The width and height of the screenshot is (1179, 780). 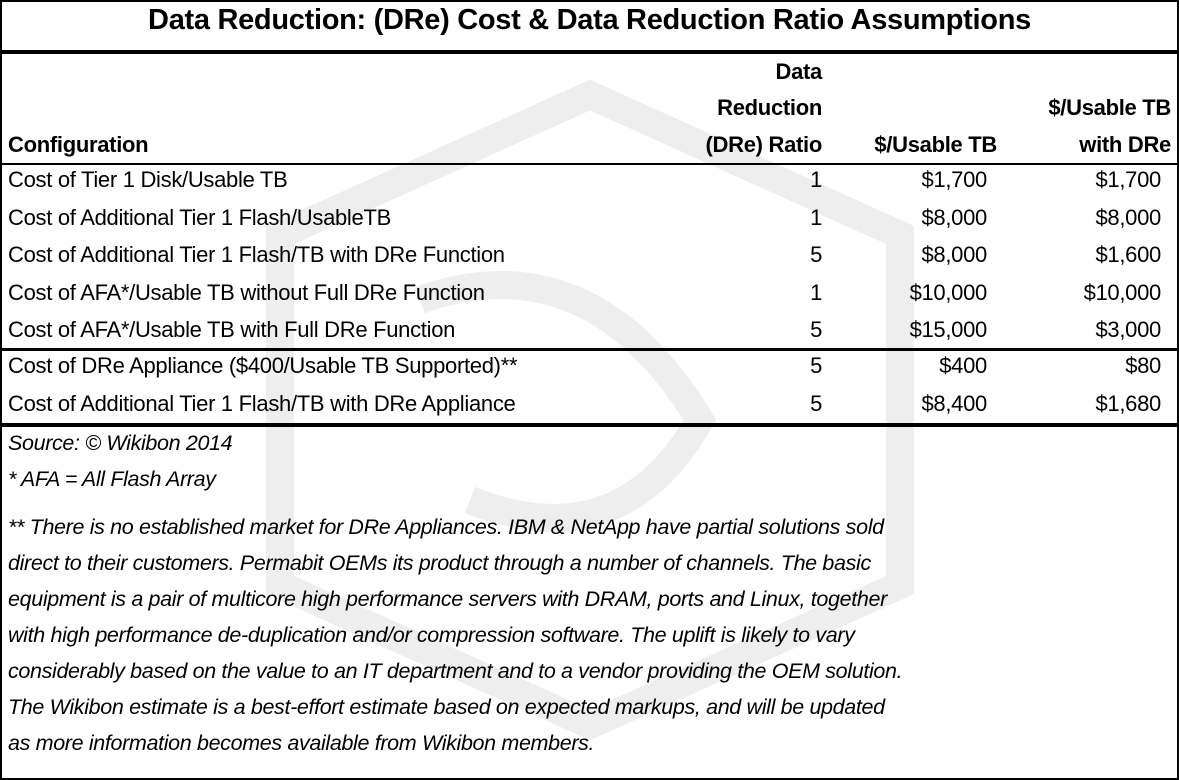 What do you see at coordinates (1128, 179) in the screenshot?
I see `row-usable-cost-dre: $1,700` at bounding box center [1128, 179].